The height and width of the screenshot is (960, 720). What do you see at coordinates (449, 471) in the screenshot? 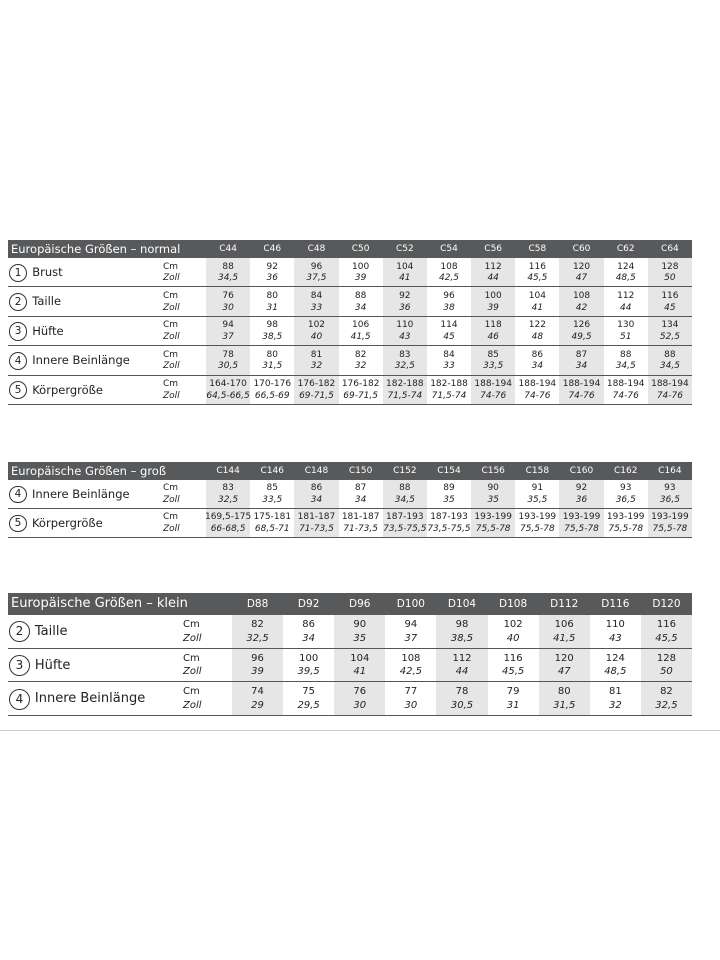
I see `column-header: C154` at bounding box center [449, 471].